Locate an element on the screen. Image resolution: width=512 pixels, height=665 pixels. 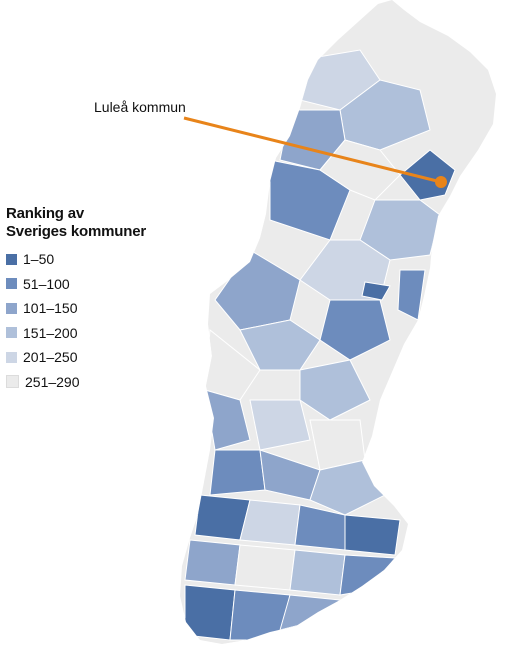
legend-item-1: 1–50 is located at coordinates (96, 259).